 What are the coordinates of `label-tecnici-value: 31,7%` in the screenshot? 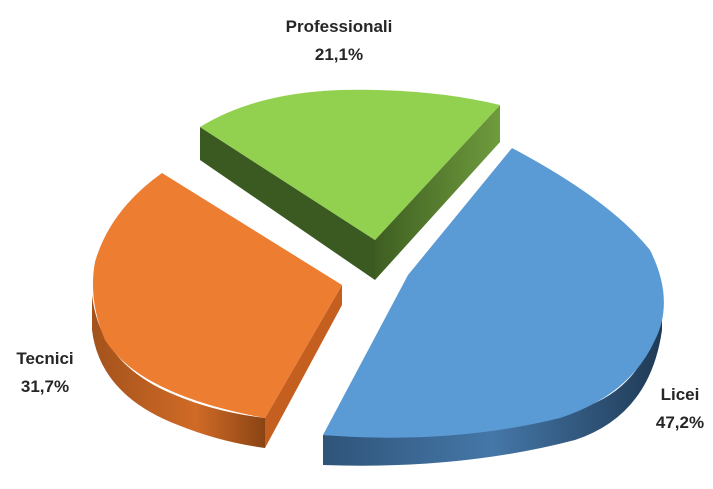 It's located at (45, 386).